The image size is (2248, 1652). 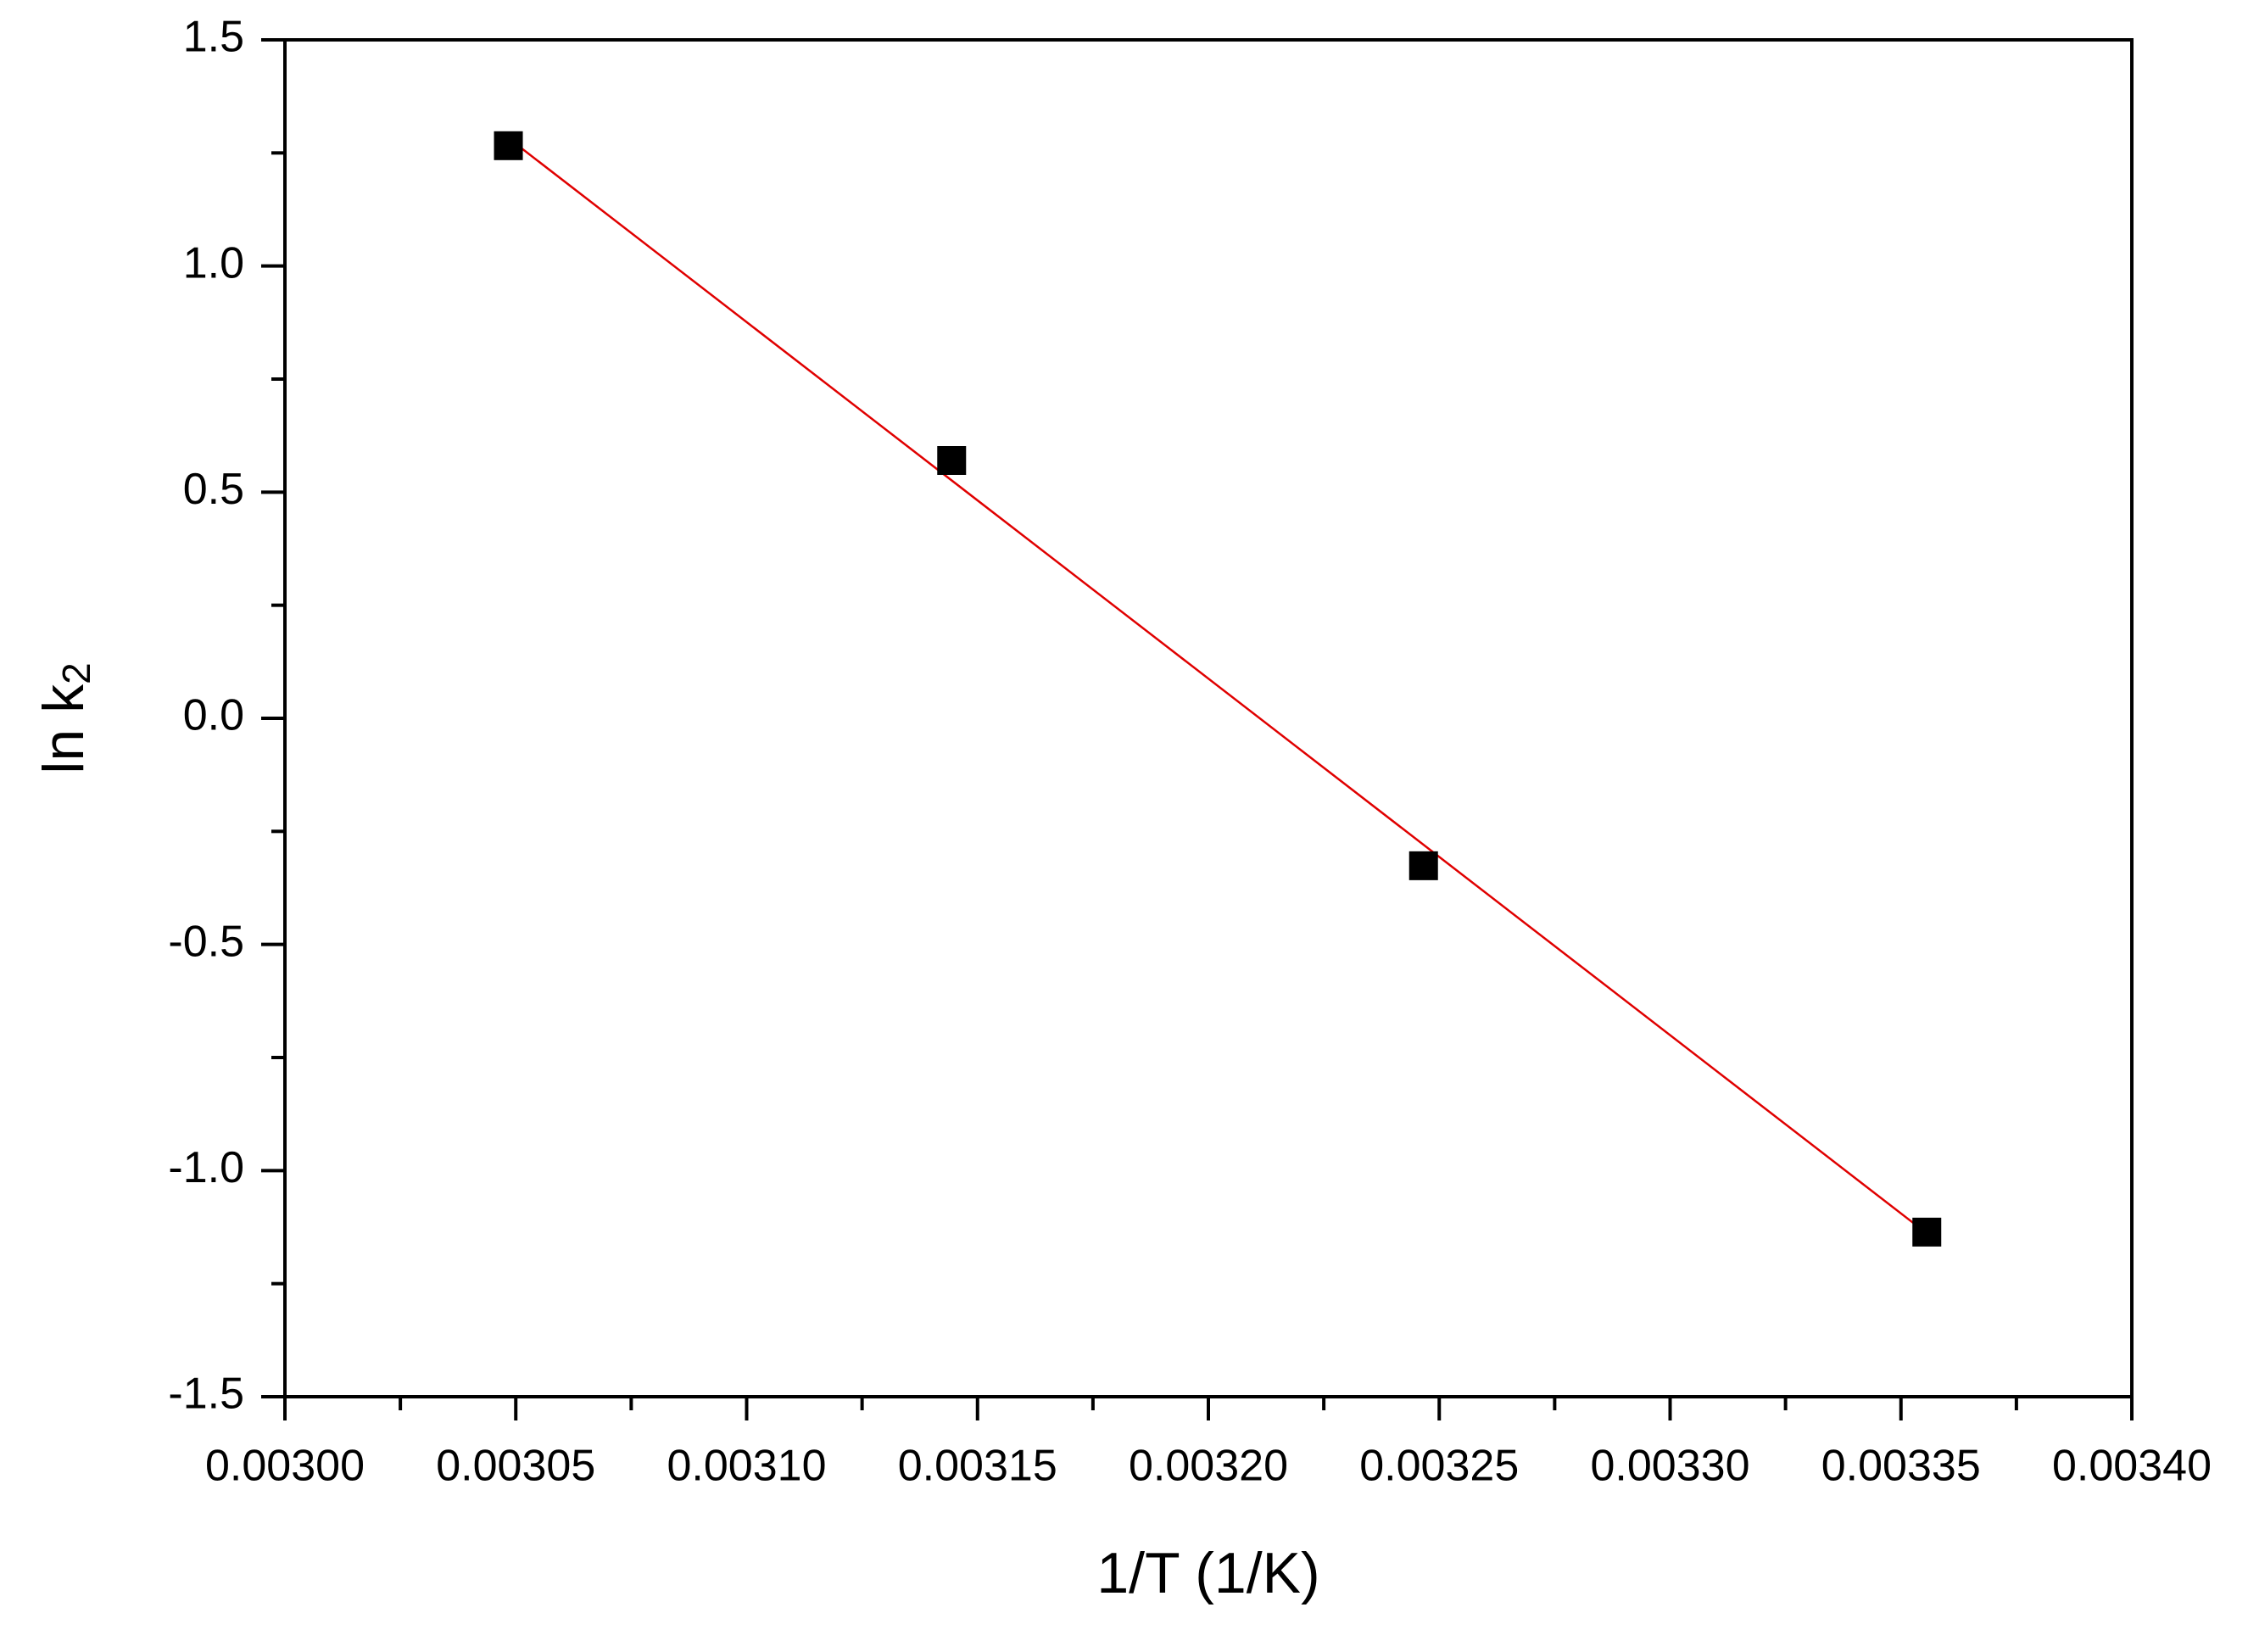 What do you see at coordinates (1207, 1573) in the screenshot?
I see `x-axis-label: 1/T (1/K)` at bounding box center [1207, 1573].